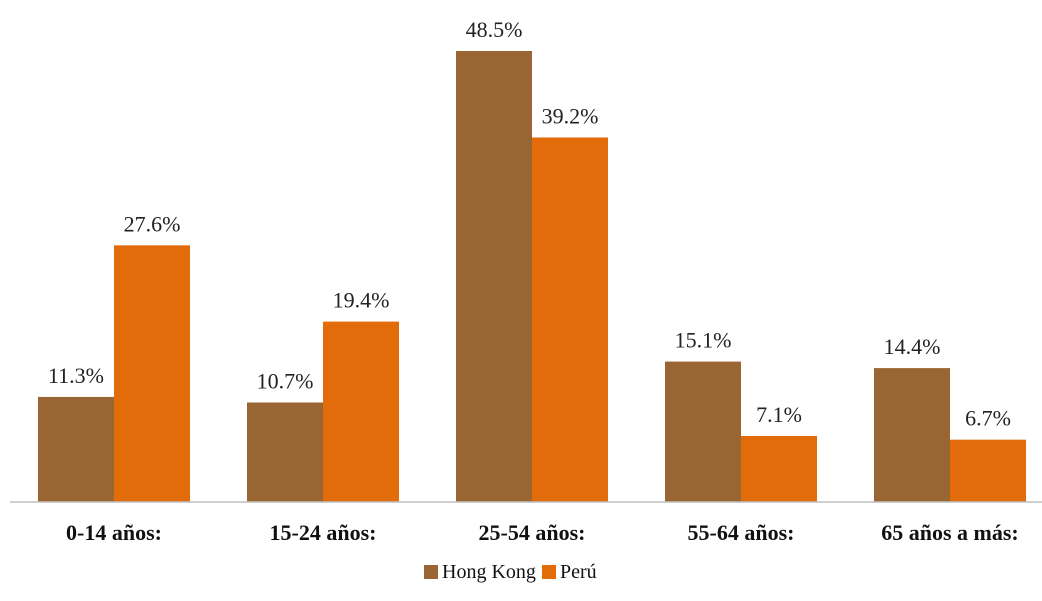 Image resolution: width=1042 pixels, height=601 pixels. What do you see at coordinates (988, 418) in the screenshot?
I see `data-label-peru-65-anos-a-mas: 6.7%` at bounding box center [988, 418].